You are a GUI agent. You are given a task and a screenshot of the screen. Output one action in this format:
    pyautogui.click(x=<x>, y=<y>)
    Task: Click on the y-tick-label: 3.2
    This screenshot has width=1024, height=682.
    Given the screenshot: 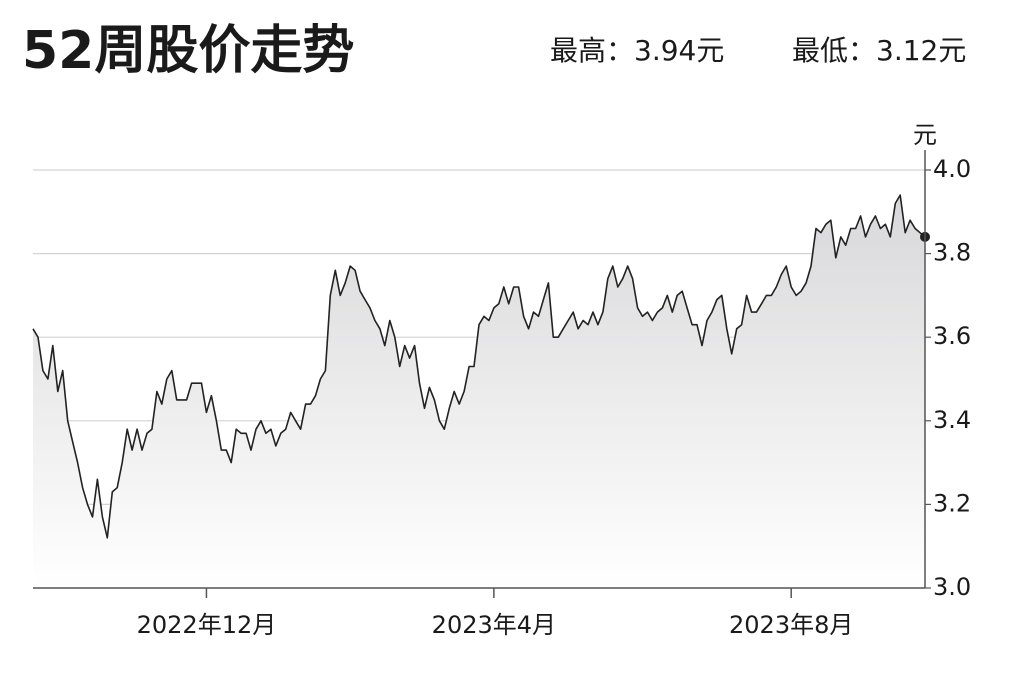 What is the action you would take?
    pyautogui.click(x=952, y=503)
    